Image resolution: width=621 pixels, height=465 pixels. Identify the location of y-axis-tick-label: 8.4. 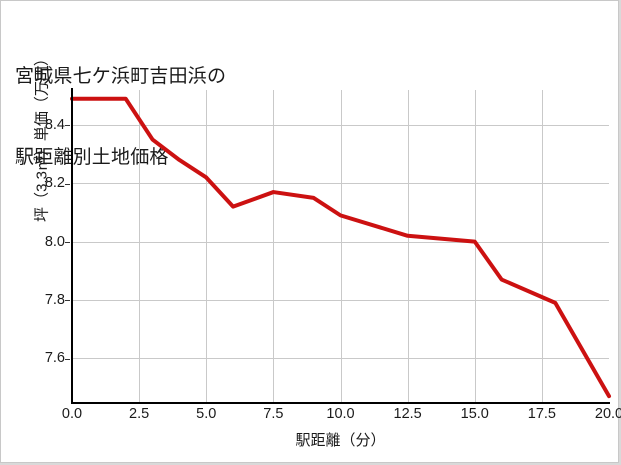
(54, 124).